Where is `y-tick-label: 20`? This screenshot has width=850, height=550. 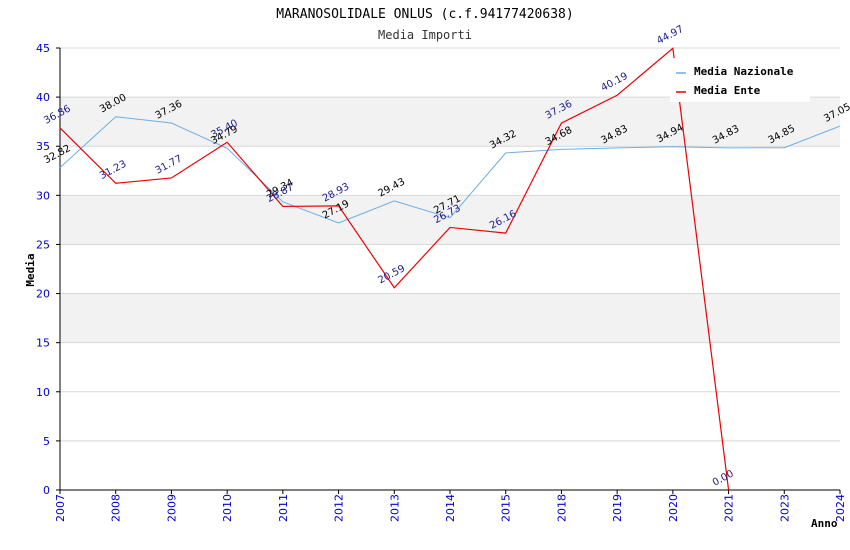 y-tick-label: 20 is located at coordinates (43, 294).